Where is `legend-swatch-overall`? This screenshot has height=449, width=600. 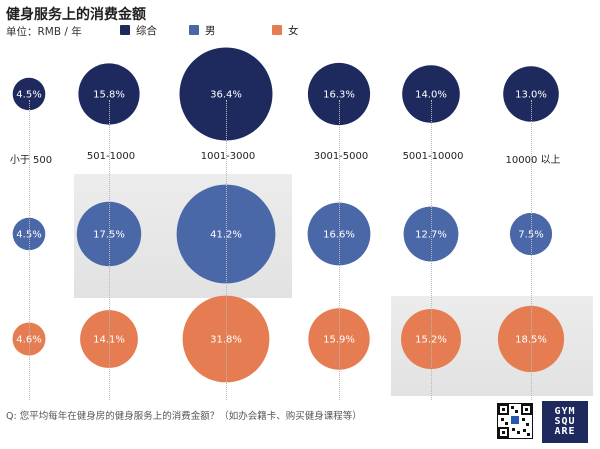
legend-swatch-overall is located at coordinates (125, 30).